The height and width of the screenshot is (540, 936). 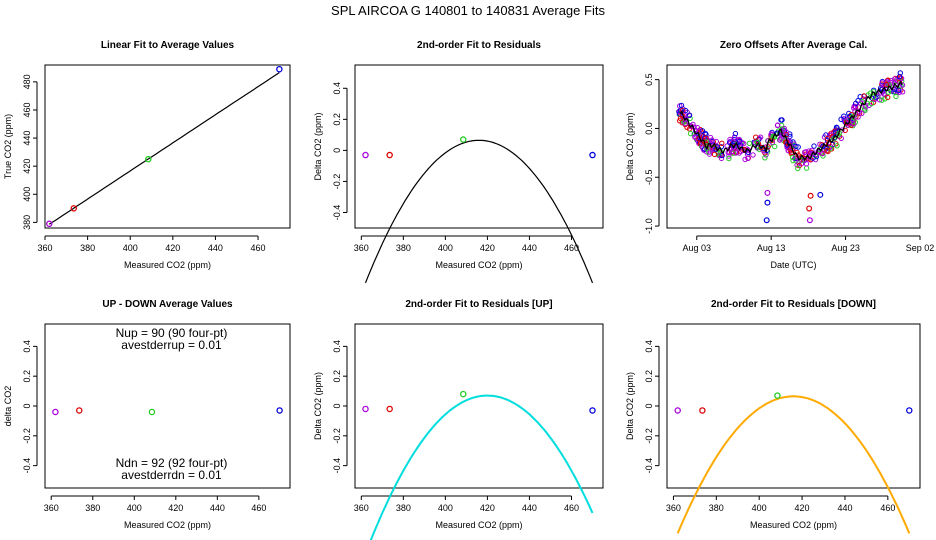 What do you see at coordinates (361, 248) in the screenshot?
I see `x-tick-label: 360` at bounding box center [361, 248].